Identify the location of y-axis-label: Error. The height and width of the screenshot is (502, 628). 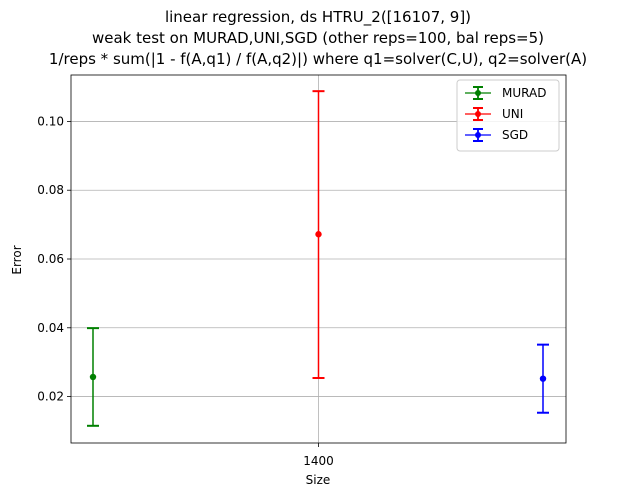
(17, 259).